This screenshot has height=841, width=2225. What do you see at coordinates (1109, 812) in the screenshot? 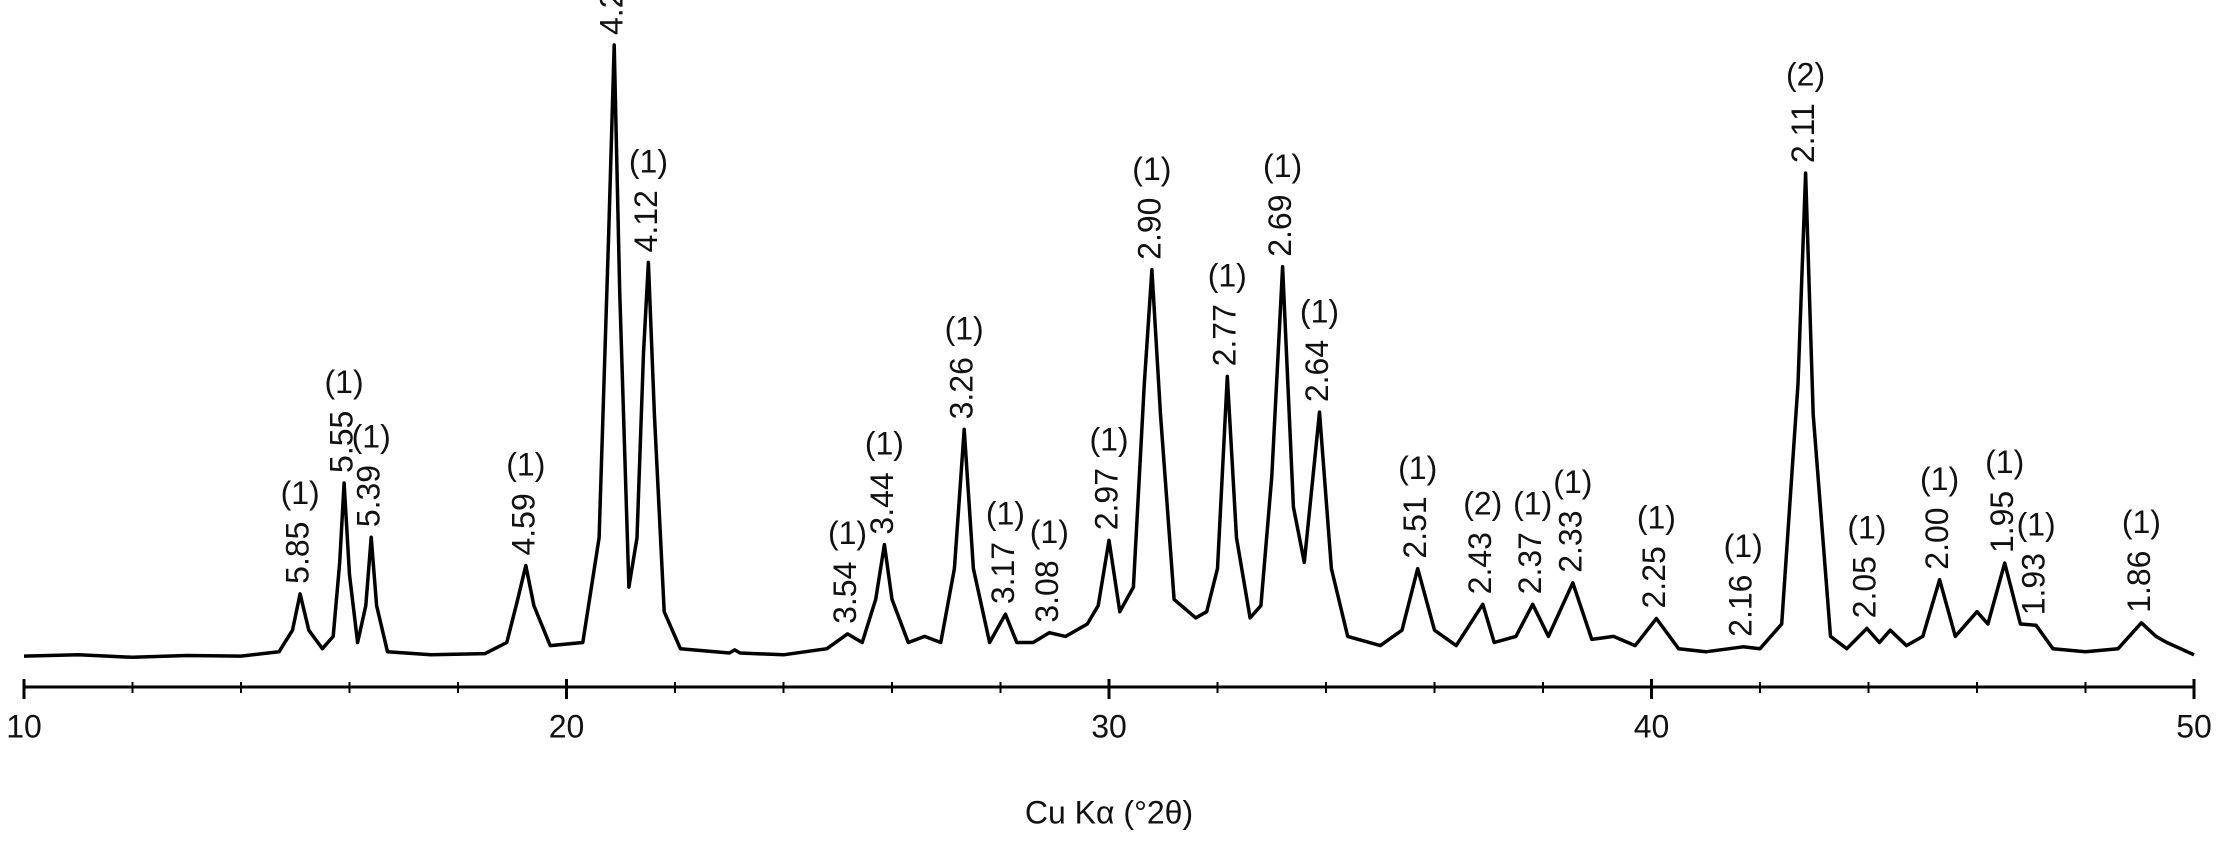
I see `x-axis-label: Cu Kα (°2θ)` at bounding box center [1109, 812].